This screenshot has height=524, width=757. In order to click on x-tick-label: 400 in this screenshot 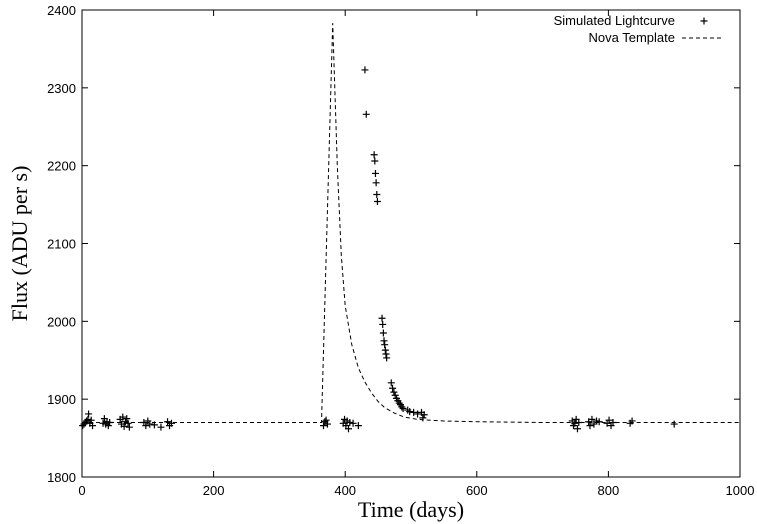, I will do `click(345, 490)`.